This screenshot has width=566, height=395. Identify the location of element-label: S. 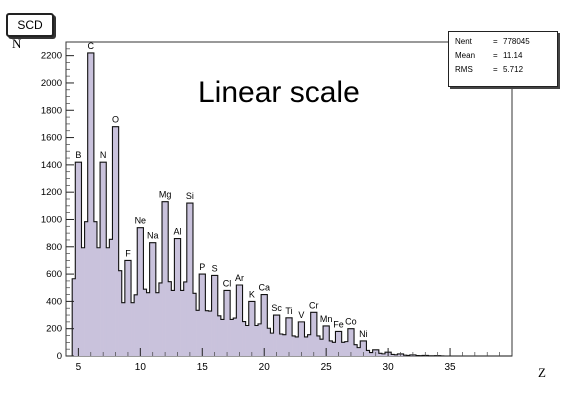
(215, 268).